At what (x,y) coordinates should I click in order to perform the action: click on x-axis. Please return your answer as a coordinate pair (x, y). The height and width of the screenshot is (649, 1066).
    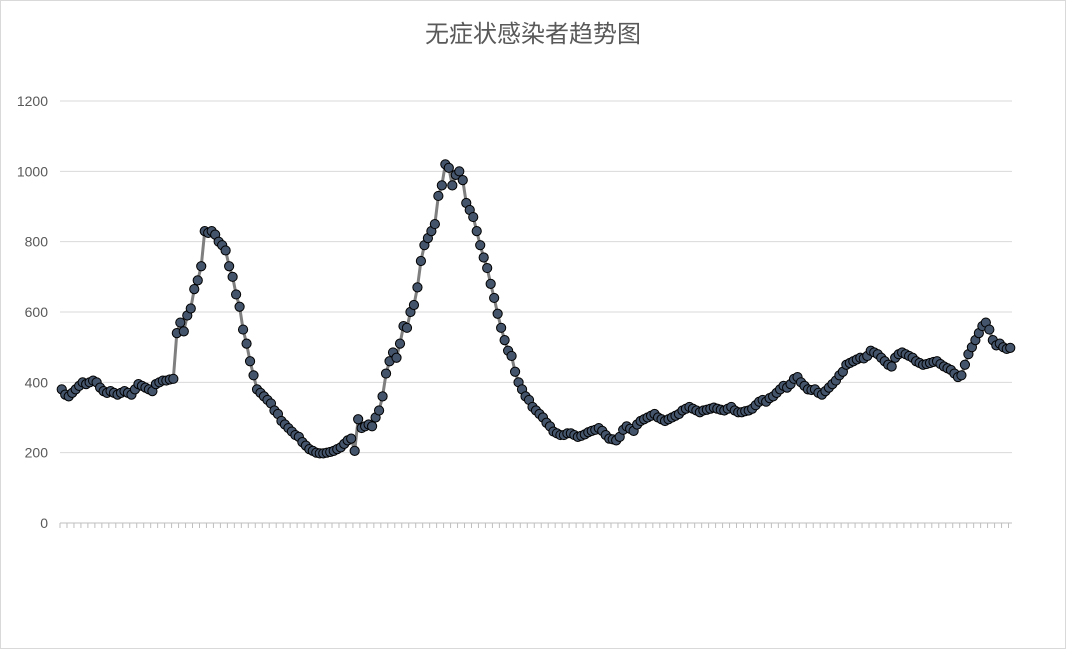
    Looking at the image, I should click on (535, 525).